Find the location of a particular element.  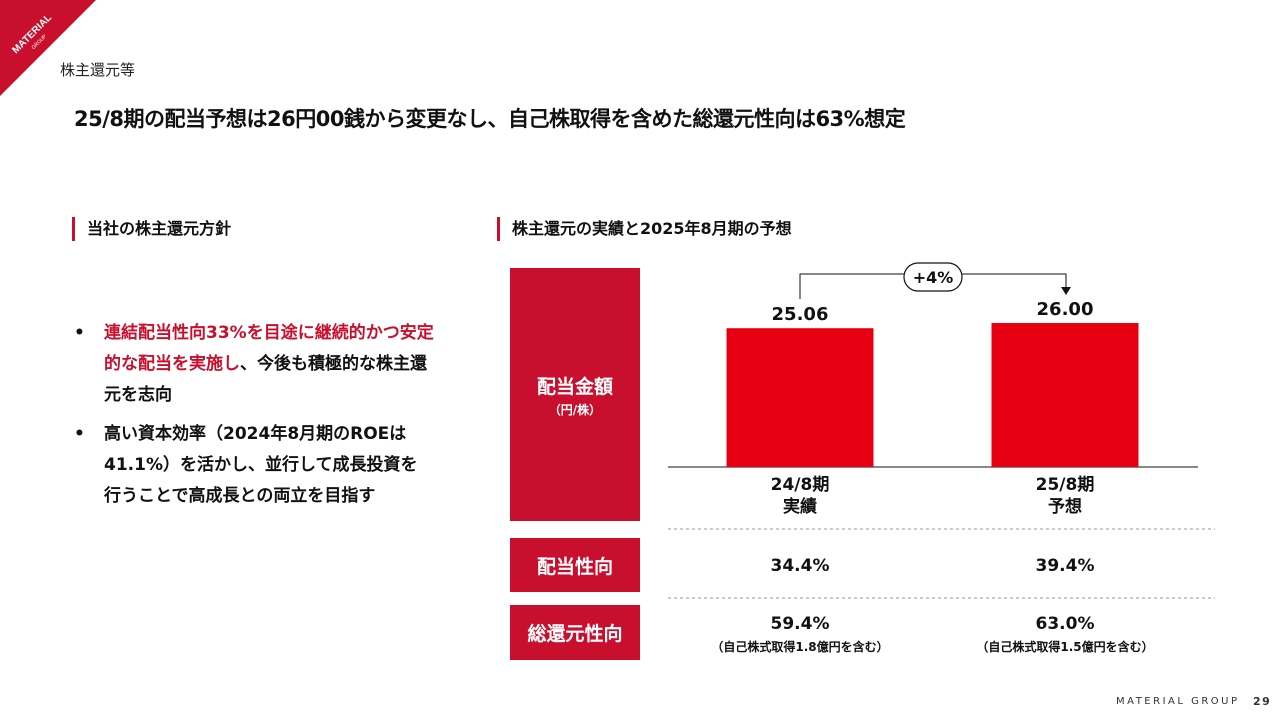

growth-bracket is located at coordinates (933, 286).